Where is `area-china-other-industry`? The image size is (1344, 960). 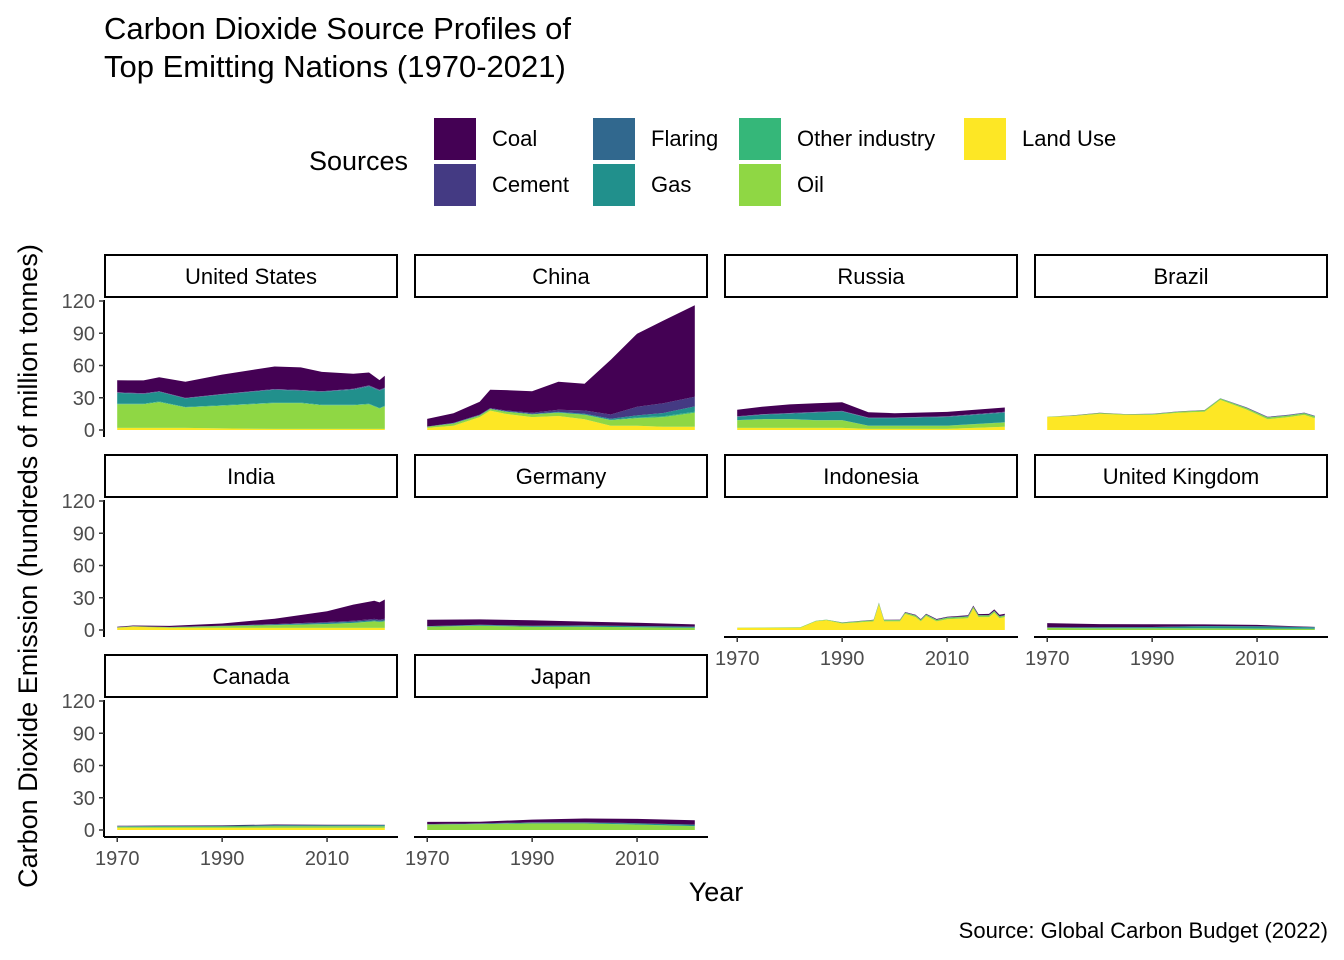 area-china-other-industry is located at coordinates (561, 418).